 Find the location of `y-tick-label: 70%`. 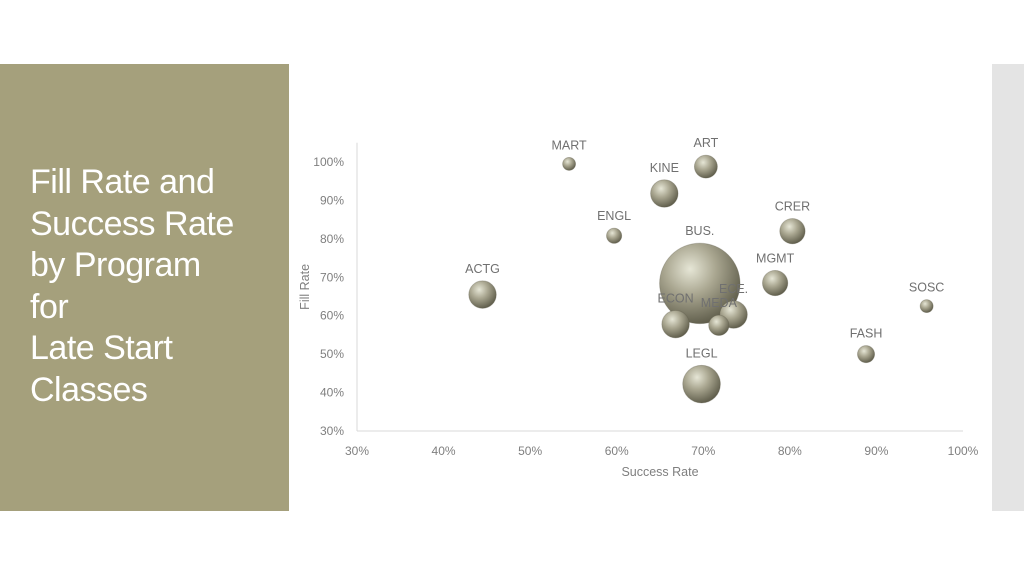

y-tick-label: 70% is located at coordinates (332, 277).